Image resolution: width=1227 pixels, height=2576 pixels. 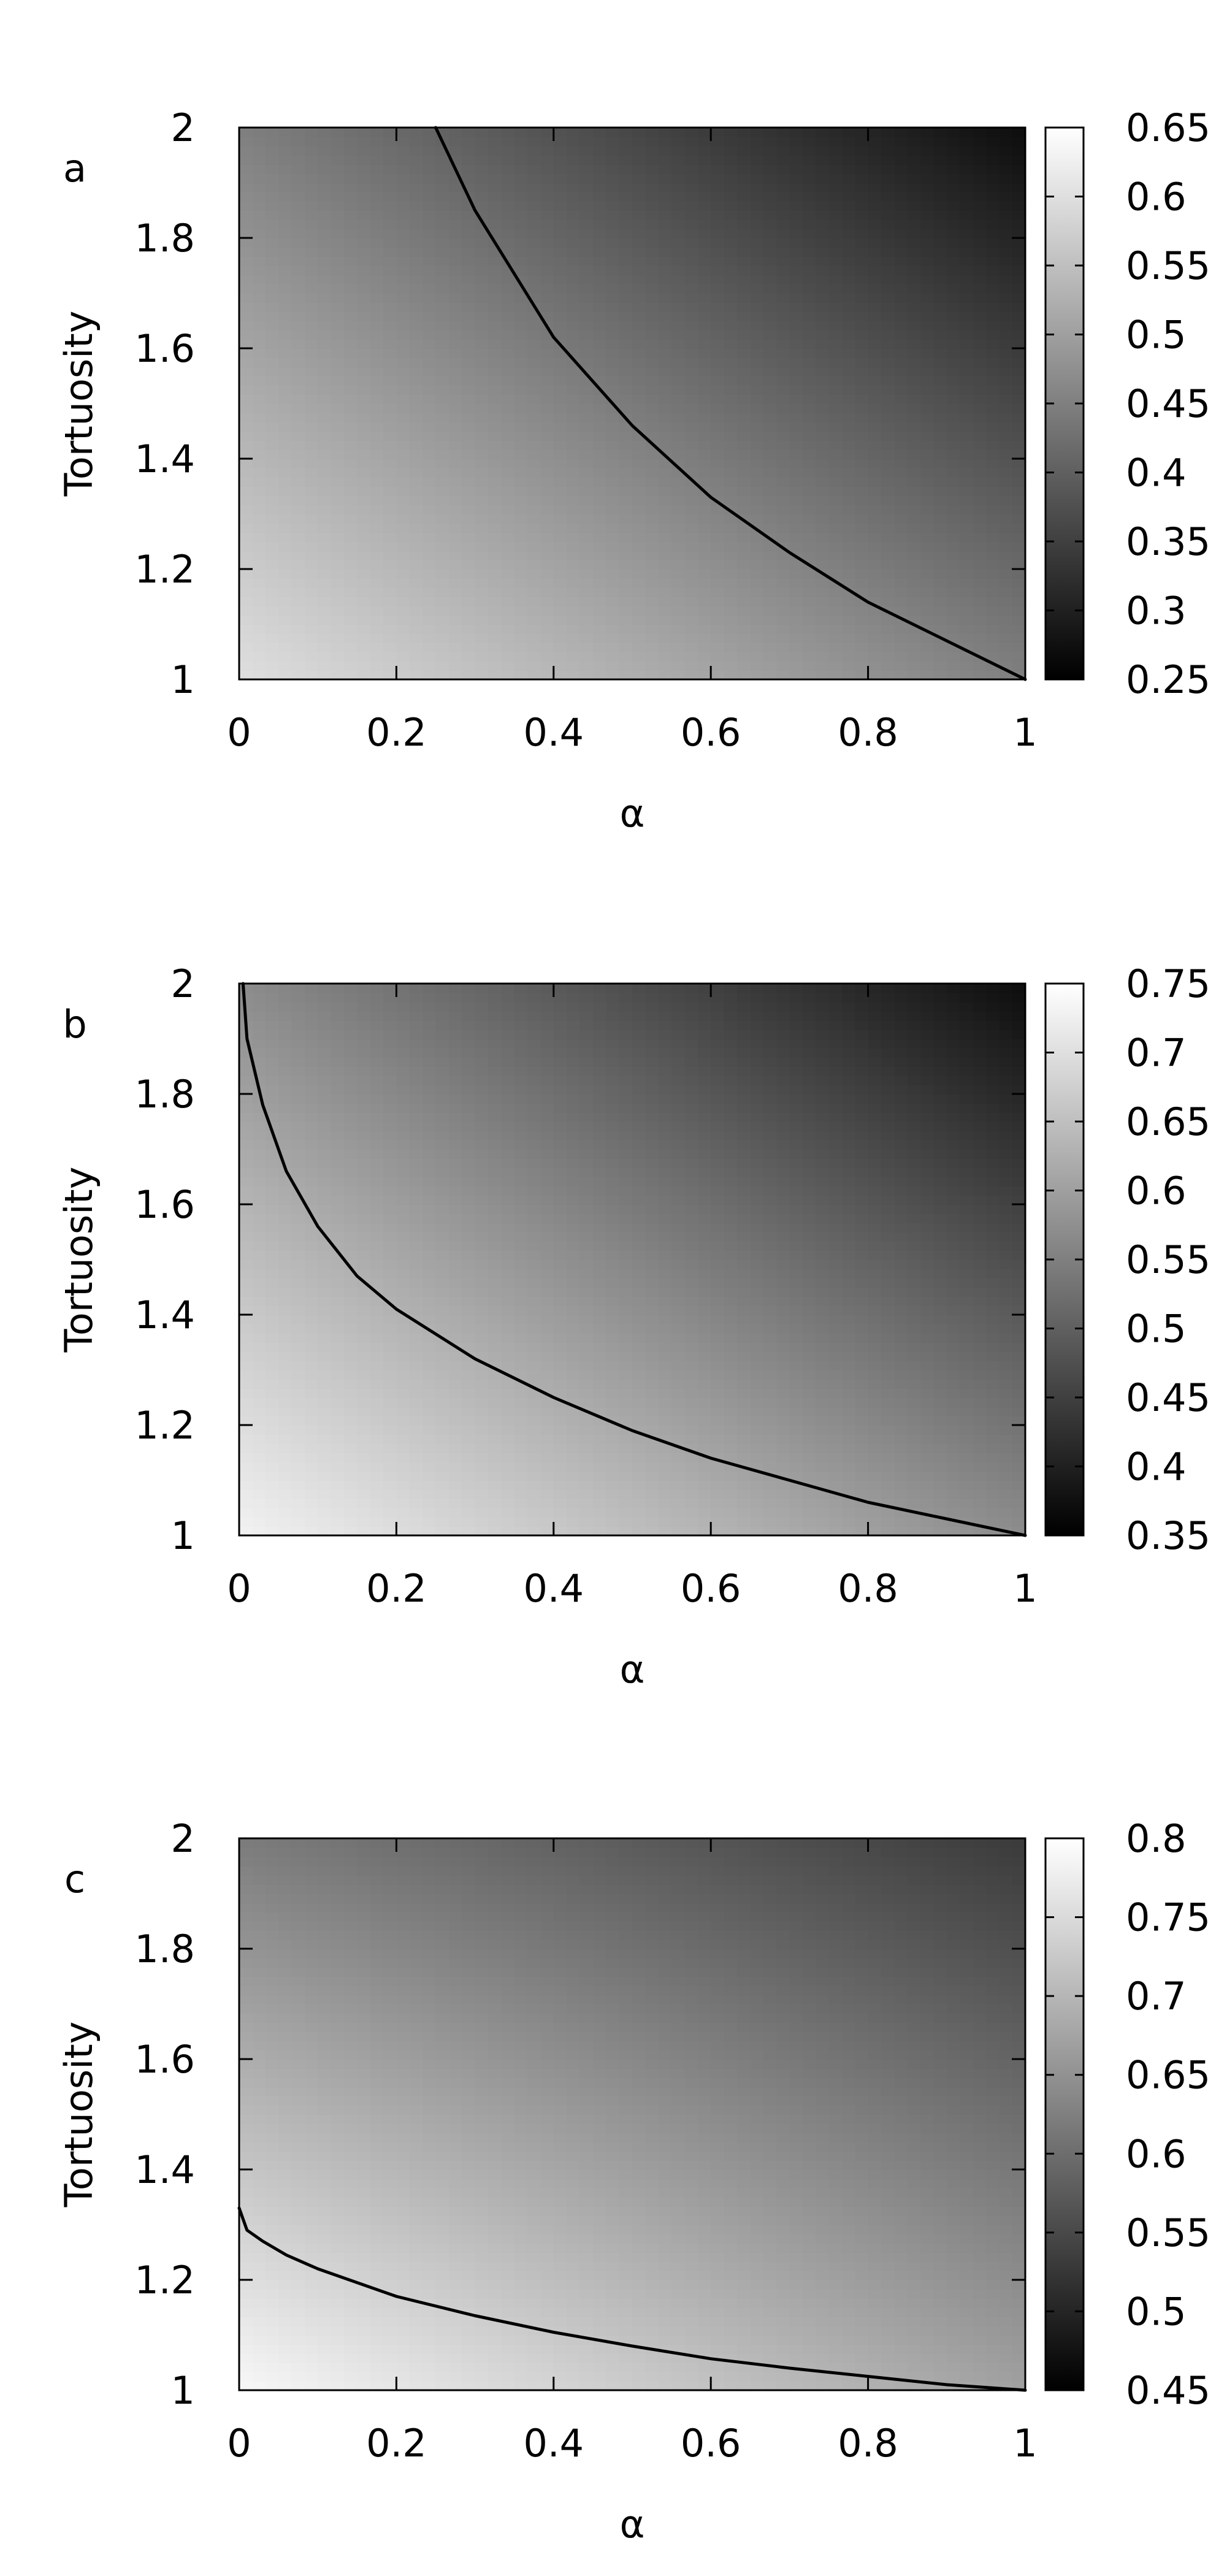 I want to click on colorbar-tick-label: 0.6, so click(x=1156, y=197).